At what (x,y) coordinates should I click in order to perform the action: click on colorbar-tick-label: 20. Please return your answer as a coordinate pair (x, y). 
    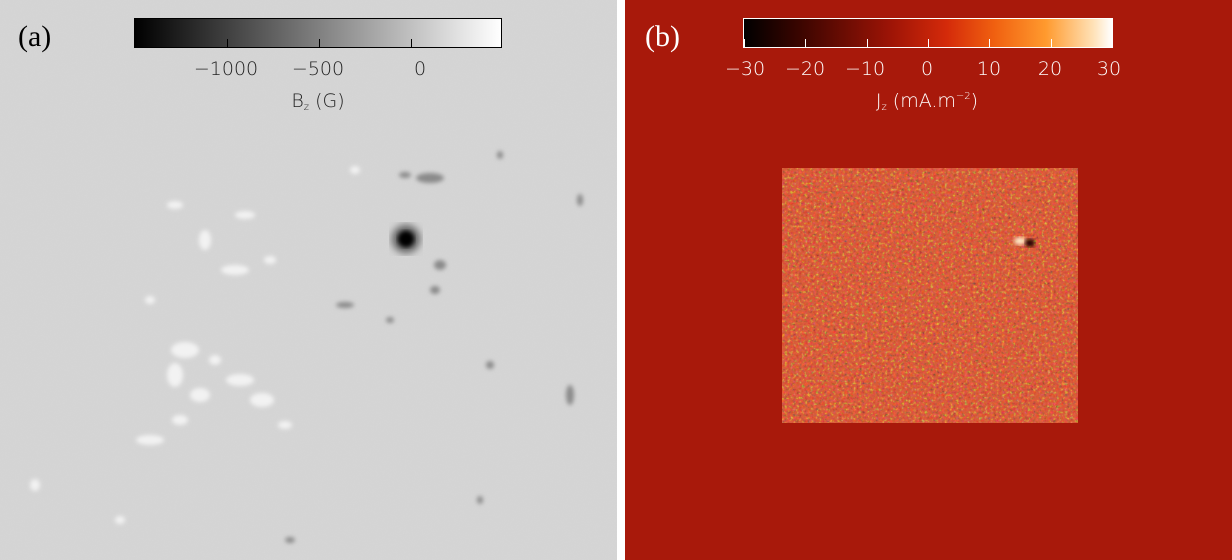
    Looking at the image, I should click on (1050, 69).